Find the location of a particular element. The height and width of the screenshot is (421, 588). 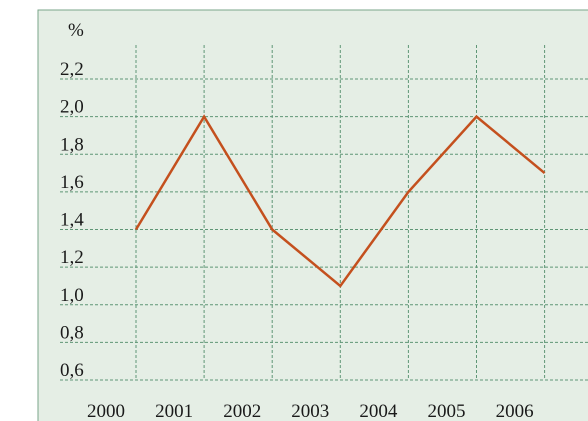

x-tick-label: 2002 is located at coordinates (242, 411).